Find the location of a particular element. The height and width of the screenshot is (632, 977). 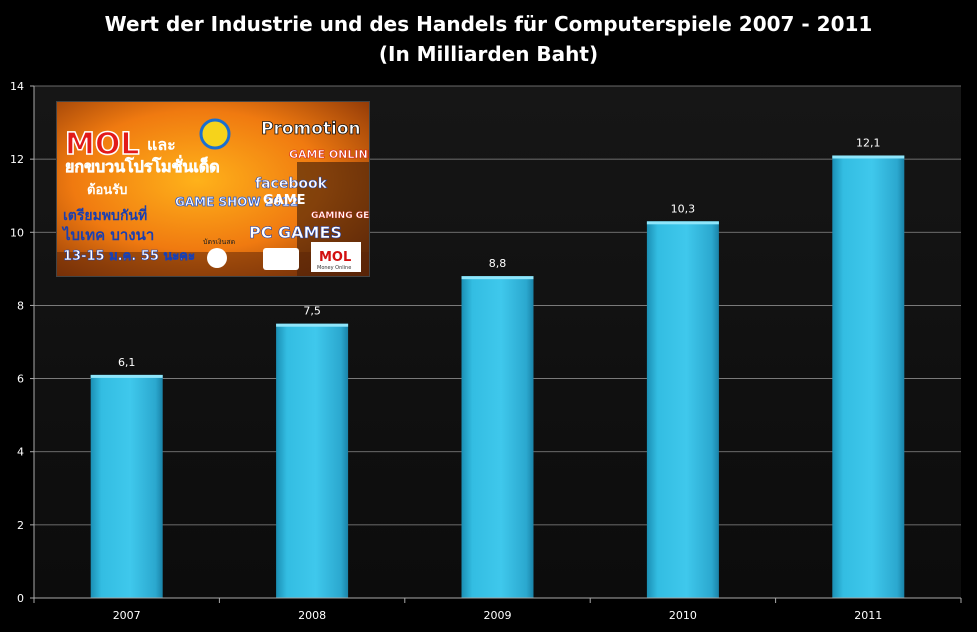

x-tick-label-2010: 2010 is located at coordinates (683, 615).